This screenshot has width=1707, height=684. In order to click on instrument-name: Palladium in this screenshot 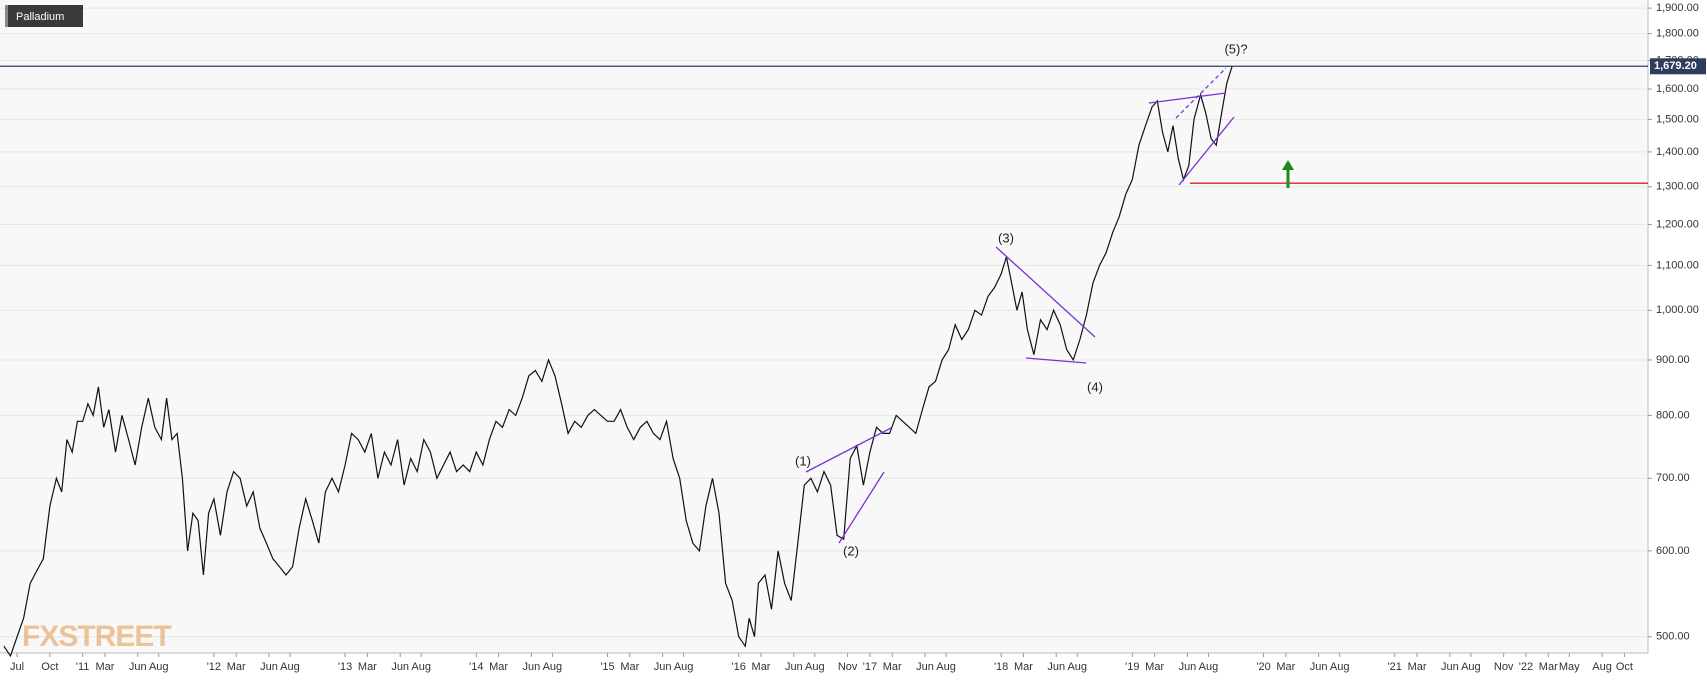, I will do `click(40, 17)`.